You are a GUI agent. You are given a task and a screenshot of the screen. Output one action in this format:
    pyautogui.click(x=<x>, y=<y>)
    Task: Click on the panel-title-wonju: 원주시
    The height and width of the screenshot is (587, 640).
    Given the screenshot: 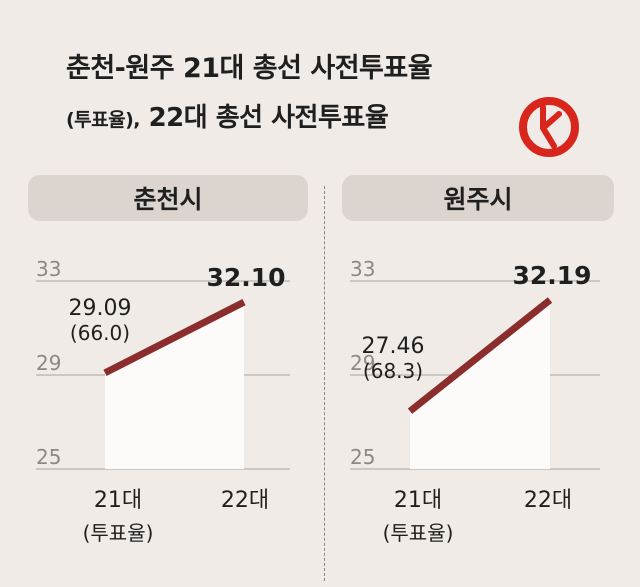 What is the action you would take?
    pyautogui.click(x=478, y=198)
    